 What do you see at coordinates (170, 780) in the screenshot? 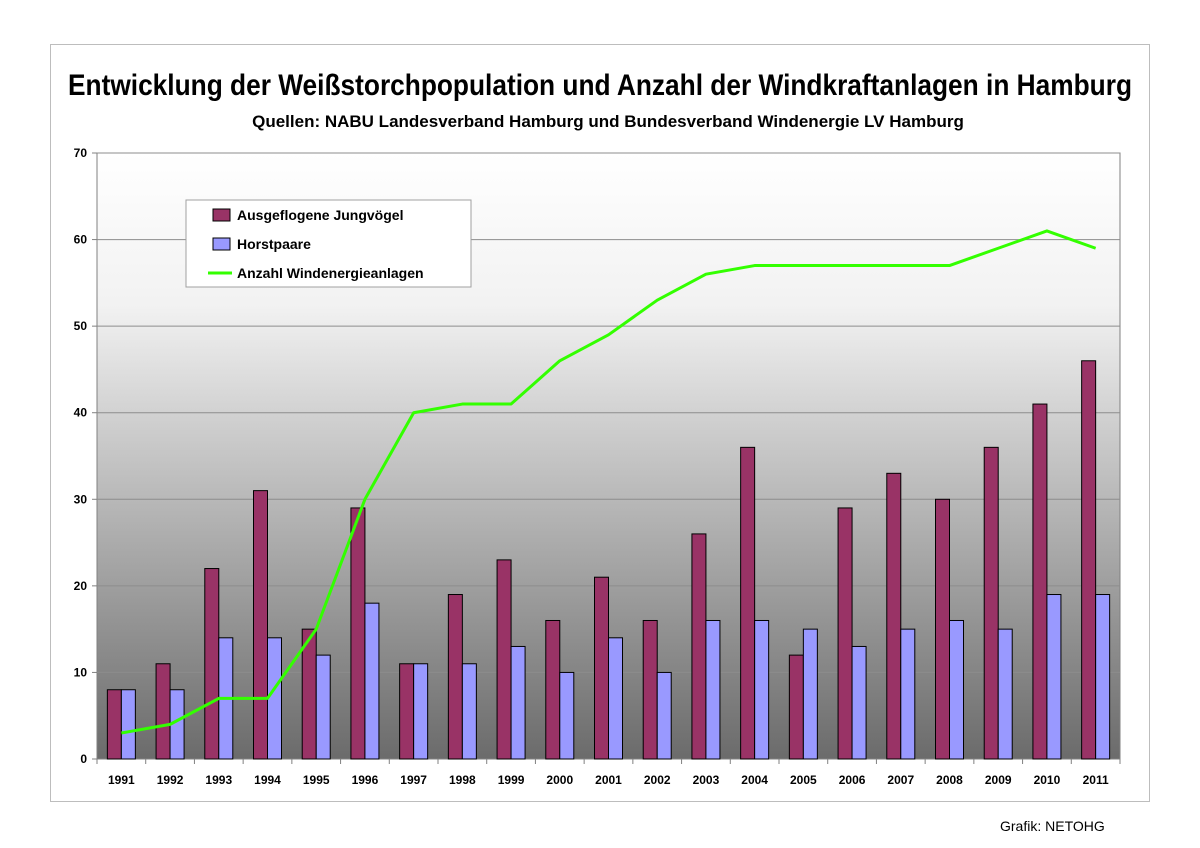
I see `x-tick-label: 1992` at bounding box center [170, 780].